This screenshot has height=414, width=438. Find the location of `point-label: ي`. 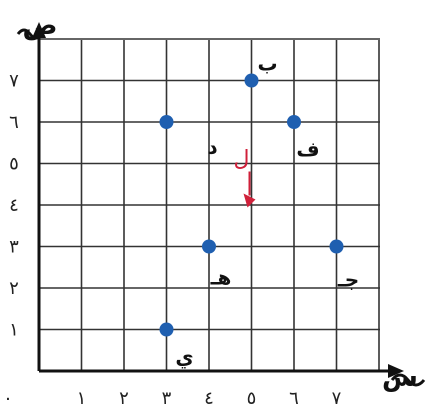

point-label: ي is located at coordinates (184, 357).